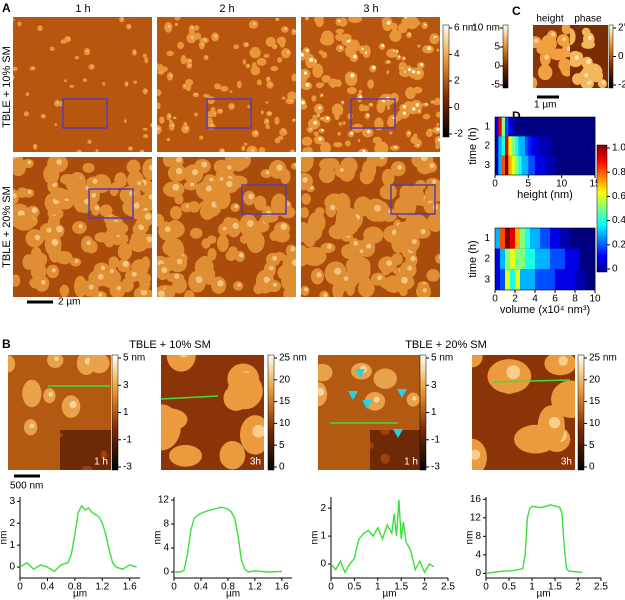 The width and height of the screenshot is (625, 600). I want to click on column-label: 3 h, so click(370, 9).